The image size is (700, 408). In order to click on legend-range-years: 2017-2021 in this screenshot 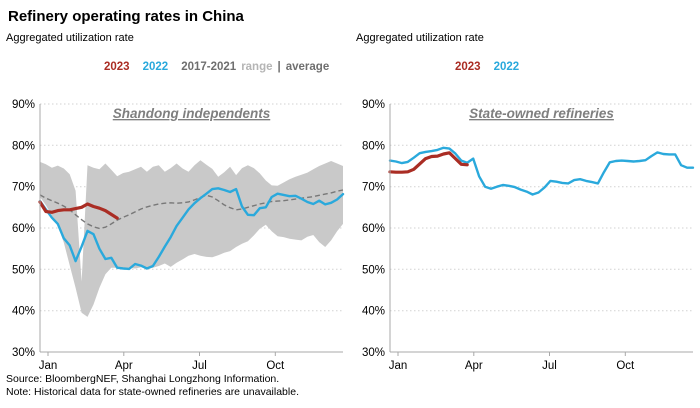, I will do `click(209, 67)`.